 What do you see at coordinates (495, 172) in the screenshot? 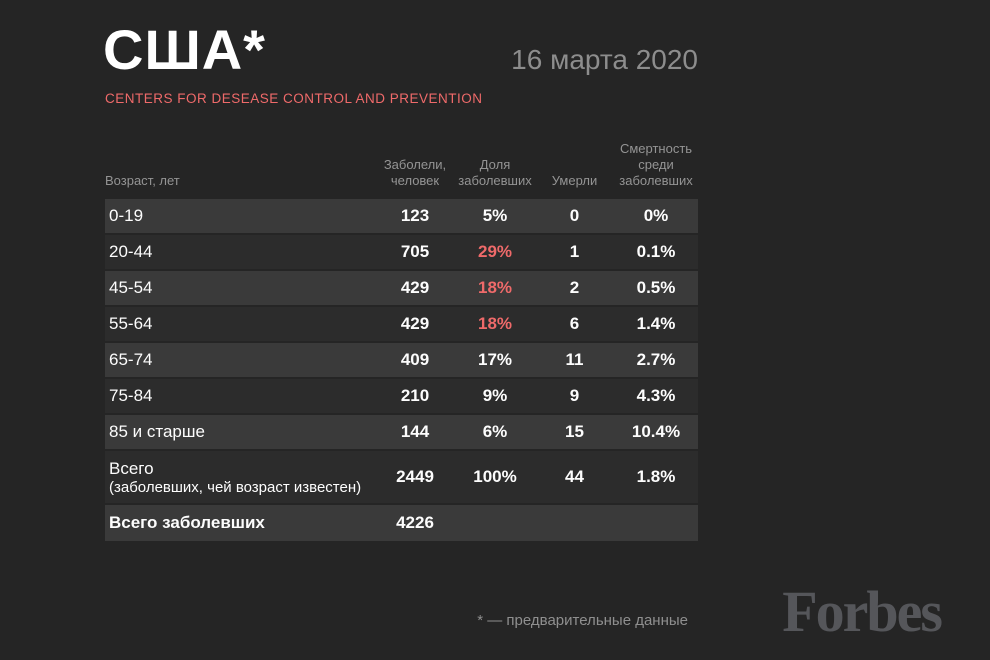
I see `column-header-share: Доля заболевших` at bounding box center [495, 172].